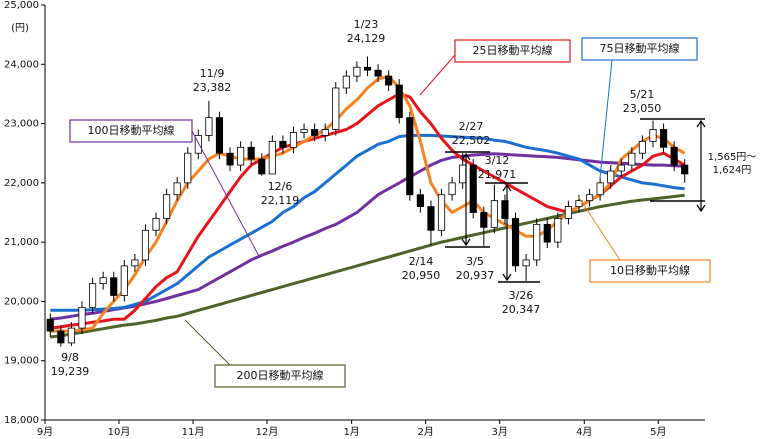 This screenshot has height=439, width=760. What do you see at coordinates (513, 50) in the screenshot?
I see `ma-label: 25日移動平均線` at bounding box center [513, 50].